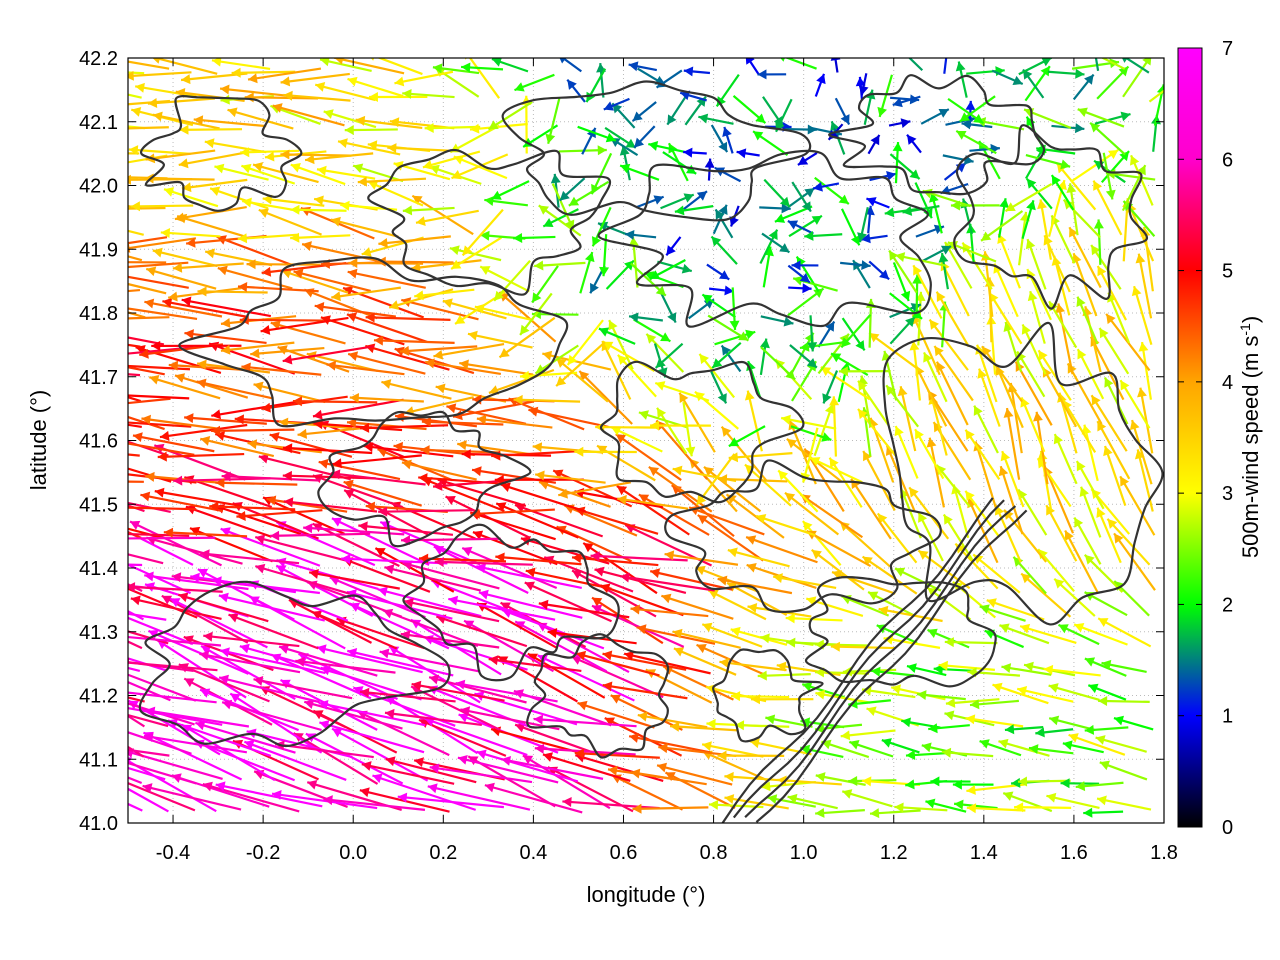 This screenshot has width=1280, height=960. What do you see at coordinates (98, 378) in the screenshot?
I see `y-tick-label: 41.7` at bounding box center [98, 378].